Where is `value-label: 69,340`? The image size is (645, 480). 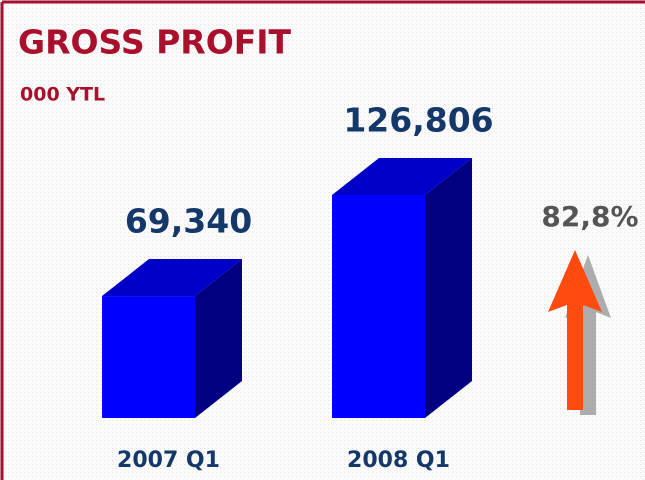 value-label: 69,340 is located at coordinates (188, 221).